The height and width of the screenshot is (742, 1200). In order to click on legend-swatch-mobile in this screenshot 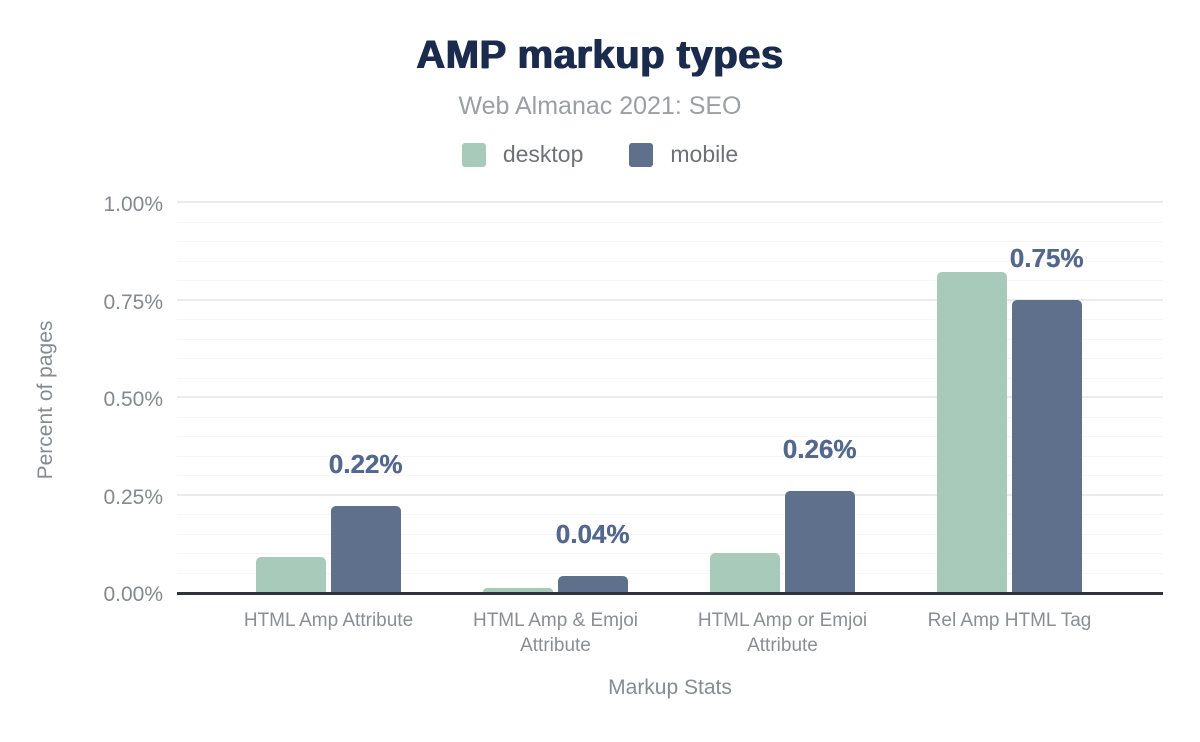, I will do `click(641, 154)`.